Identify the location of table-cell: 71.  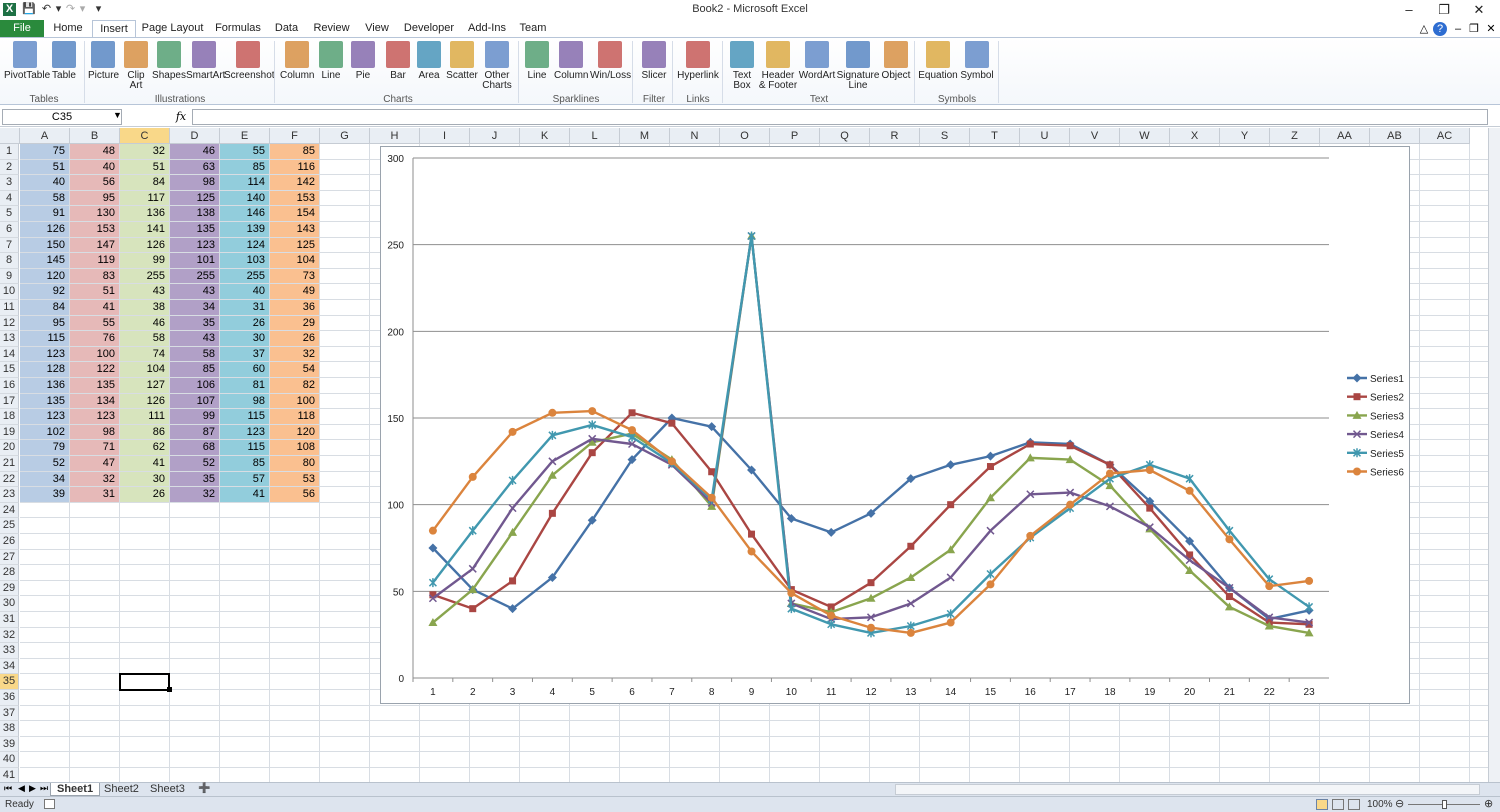
(95, 448).